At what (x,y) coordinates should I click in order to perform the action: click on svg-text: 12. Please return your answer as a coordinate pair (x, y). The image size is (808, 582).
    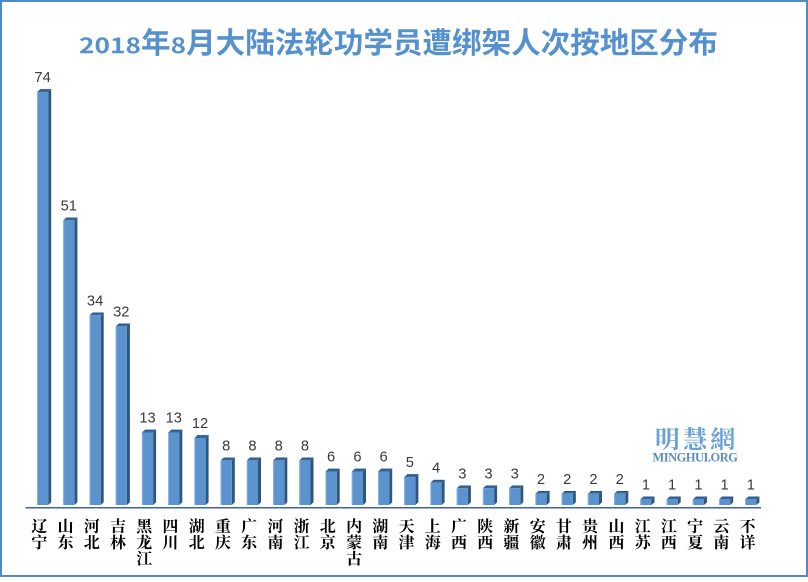
    Looking at the image, I should click on (200, 424).